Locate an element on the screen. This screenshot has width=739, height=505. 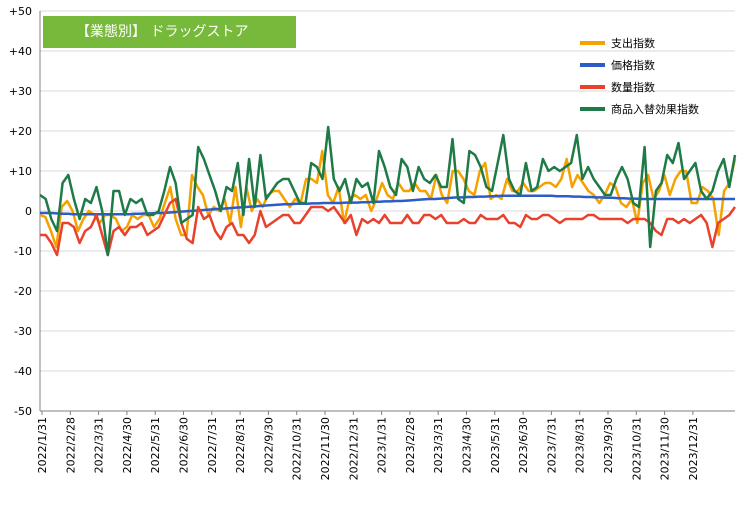
x-tick-label: 2023/9/30 is located at coordinates (608, 445).